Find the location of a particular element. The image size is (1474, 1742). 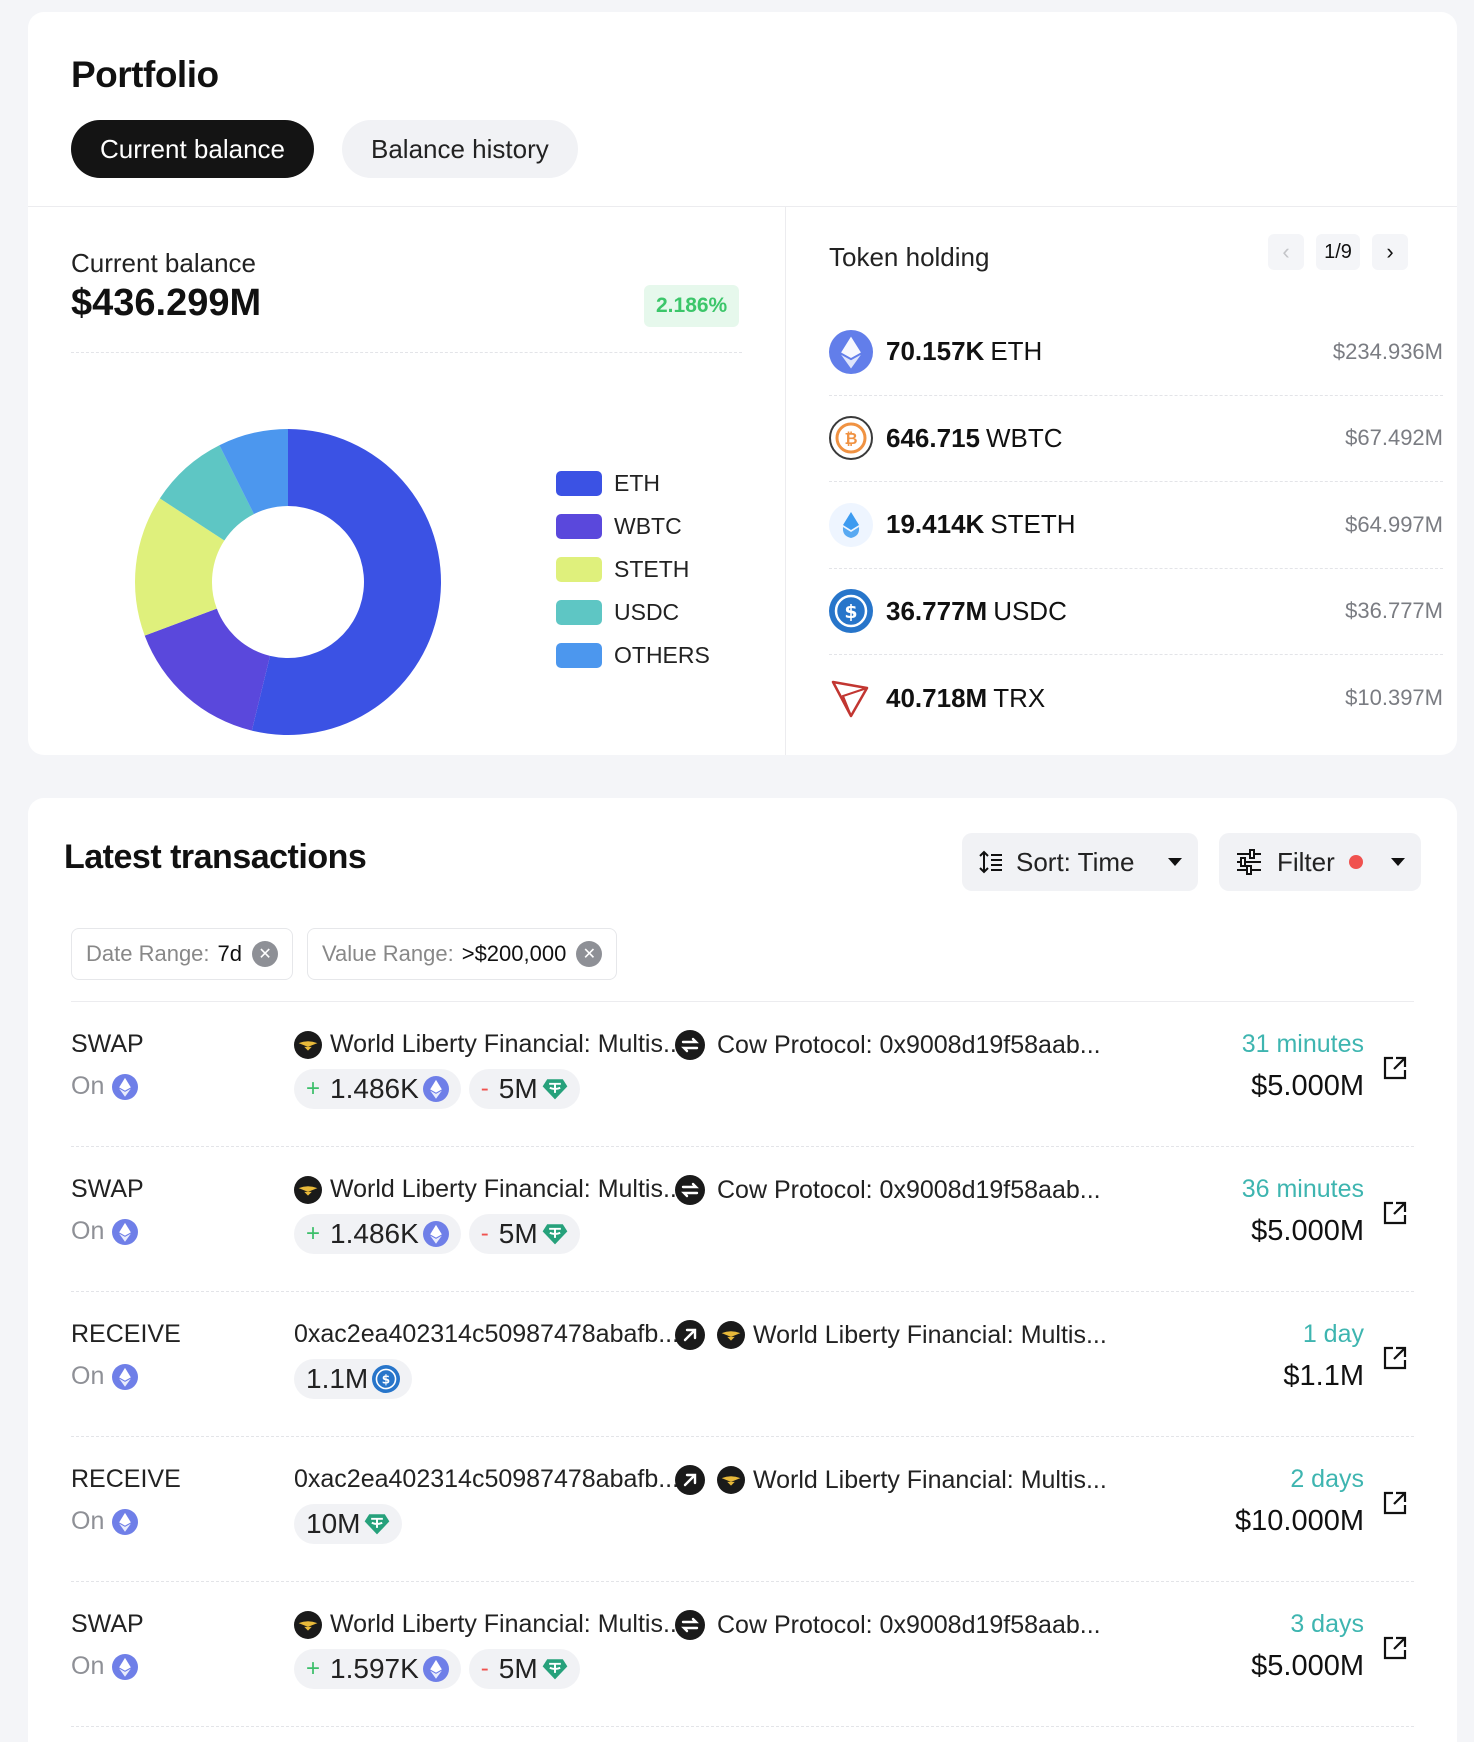

tab-balance-history: Balance history is located at coordinates (460, 149).